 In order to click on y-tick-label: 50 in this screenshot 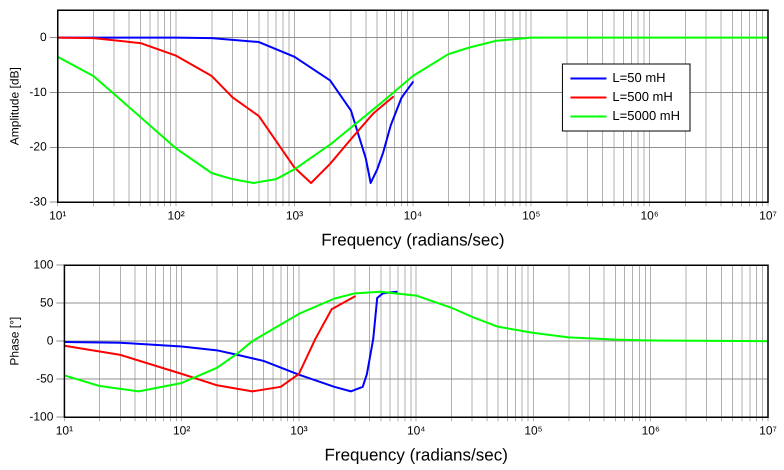, I will do `click(47, 303)`.